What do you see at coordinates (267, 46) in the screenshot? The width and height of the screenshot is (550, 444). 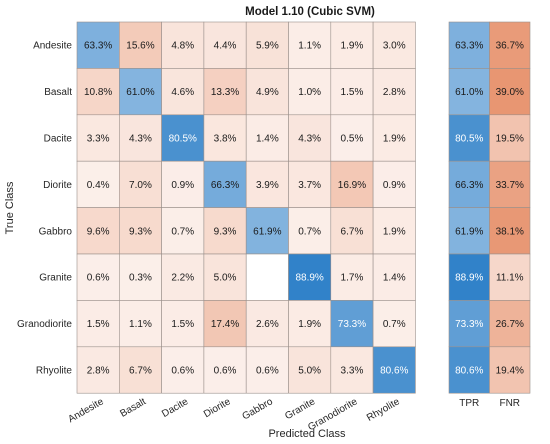 I see `cell-value-label: 5.9%` at bounding box center [267, 46].